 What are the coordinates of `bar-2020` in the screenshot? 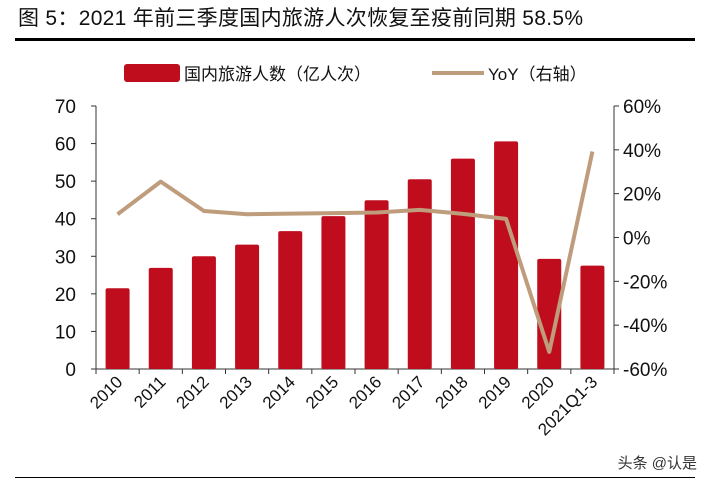 It's located at (549, 313).